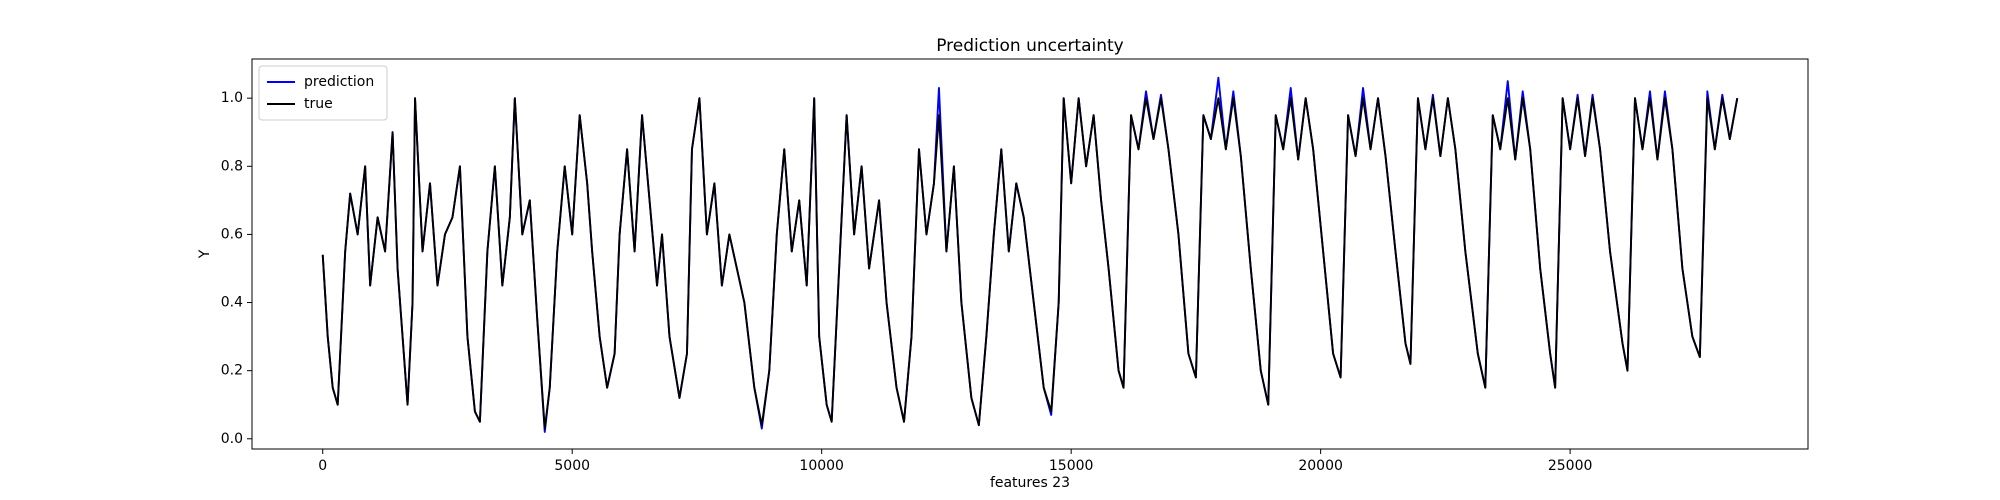 Image resolution: width=2000 pixels, height=500 pixels. I want to click on legend-label: prediction, so click(339, 82).